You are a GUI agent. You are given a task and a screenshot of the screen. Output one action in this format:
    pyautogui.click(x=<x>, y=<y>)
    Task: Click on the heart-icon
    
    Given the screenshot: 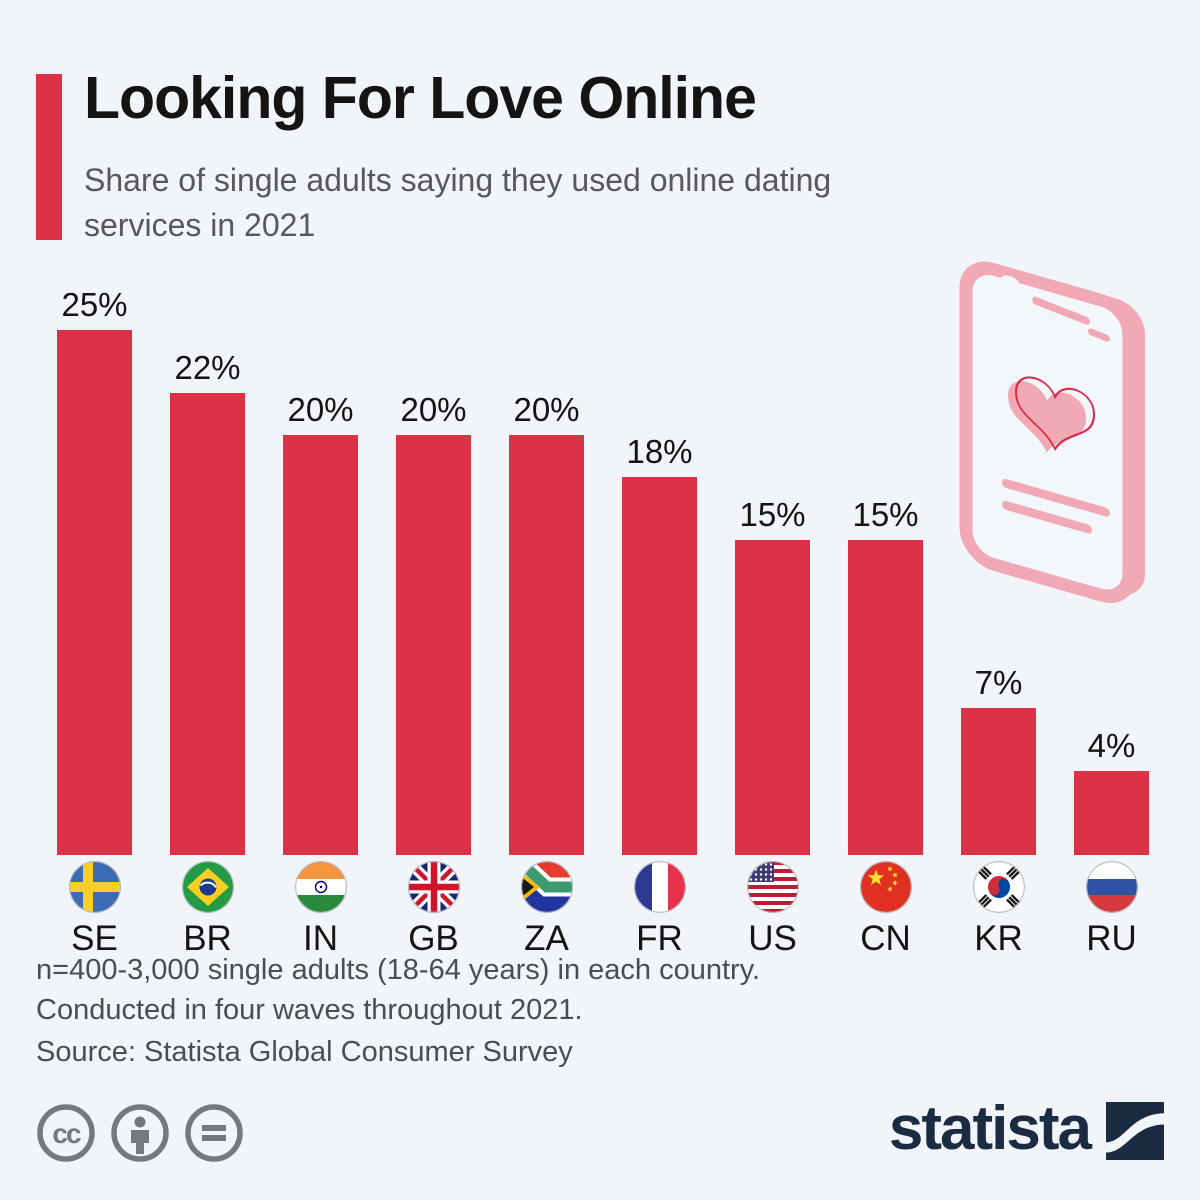 What is the action you would take?
    pyautogui.click(x=1047, y=417)
    